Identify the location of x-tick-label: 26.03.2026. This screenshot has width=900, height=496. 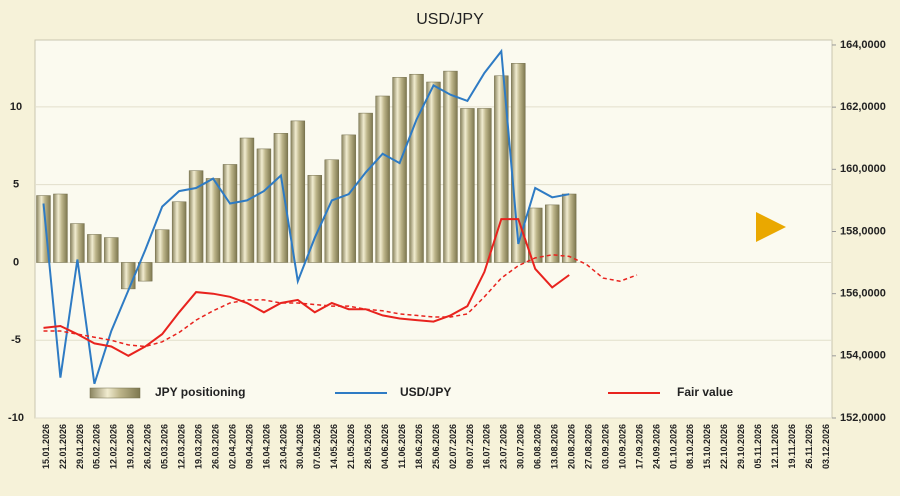
(215, 446).